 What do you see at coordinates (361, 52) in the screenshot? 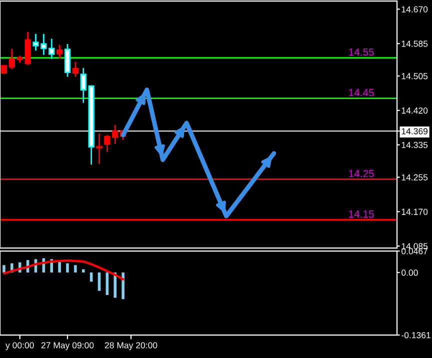
I see `ref-line-label: 14.55` at bounding box center [361, 52].